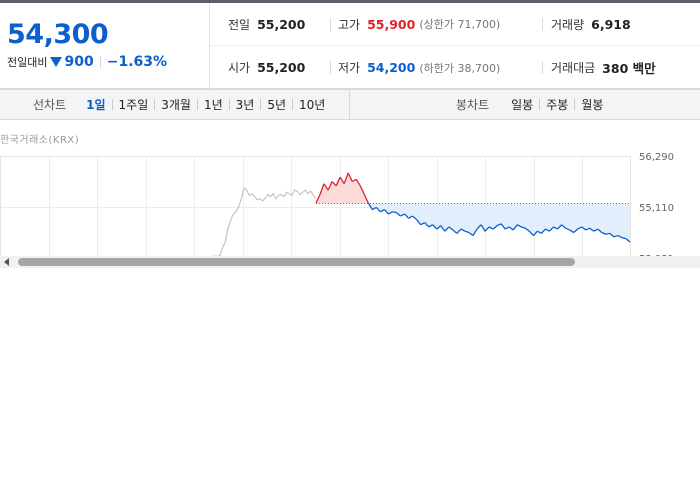 The image size is (700, 490). I want to click on stat-value: 6,918, so click(611, 24).